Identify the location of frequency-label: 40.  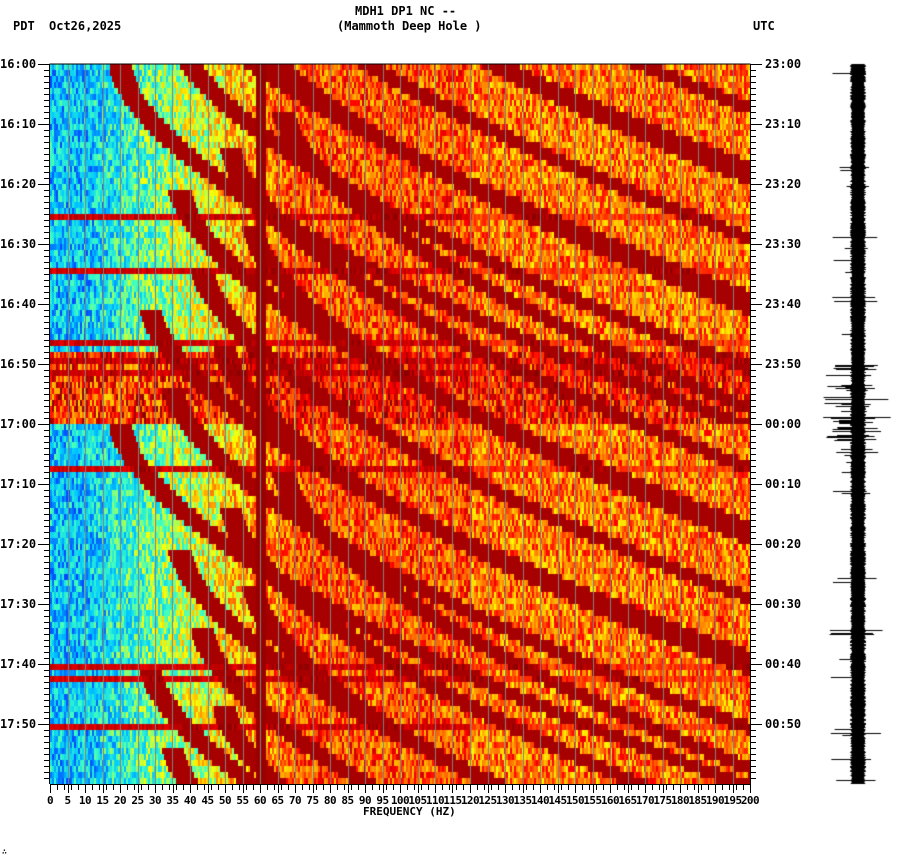
(190, 800).